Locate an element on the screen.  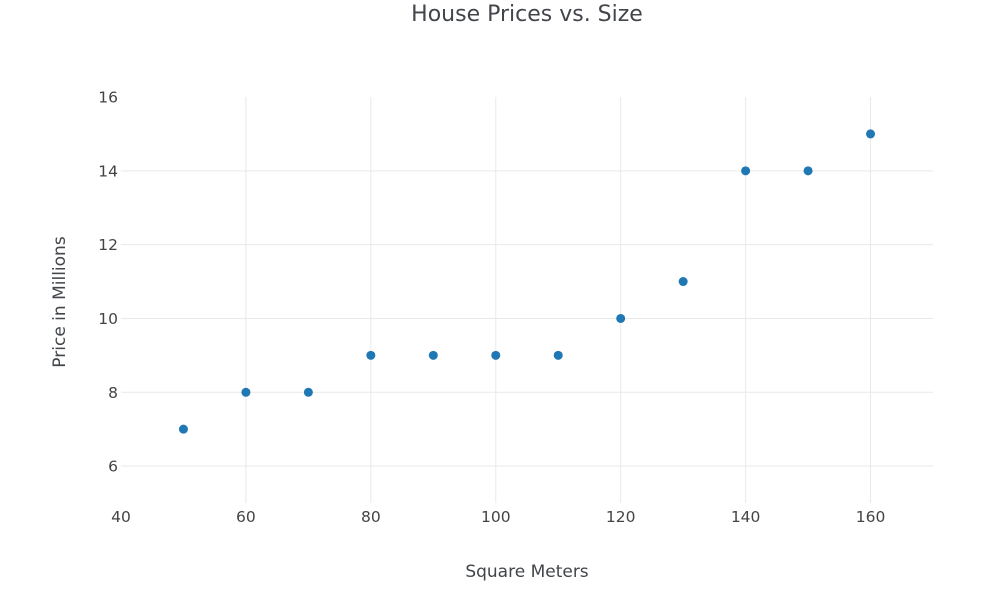
y-axis-title: Price in Millions is located at coordinates (60, 302).